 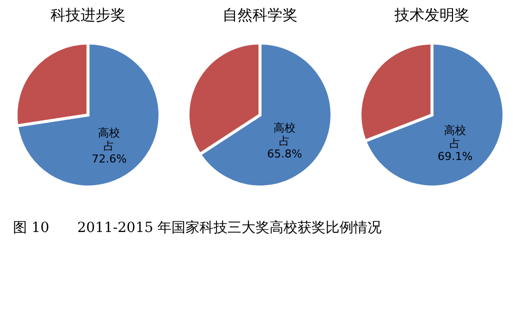 I want to click on data-label: 65.8%, so click(x=284, y=153).